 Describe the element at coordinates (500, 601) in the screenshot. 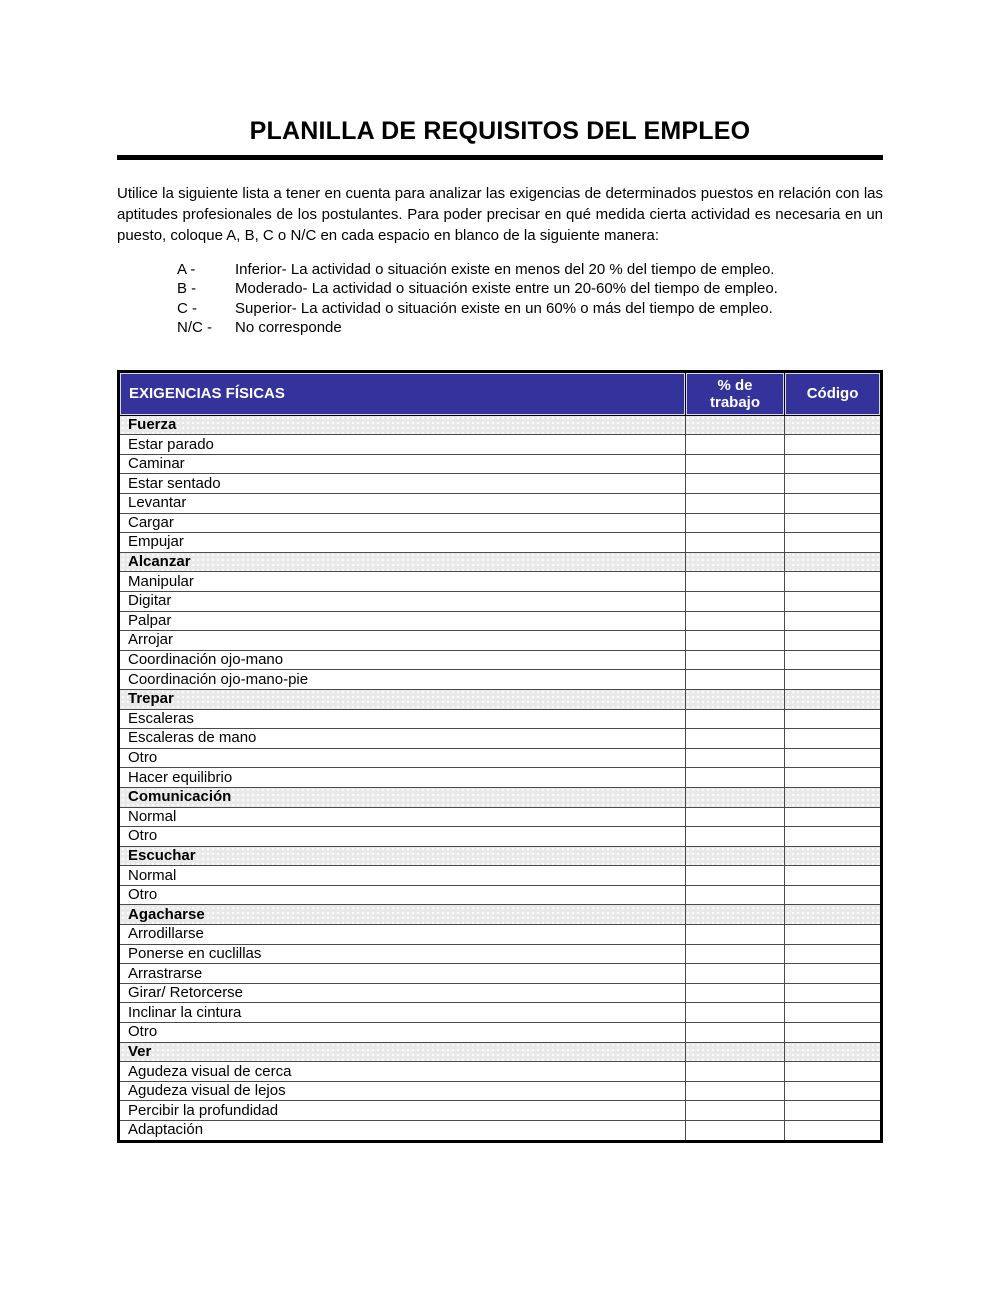

I see `table-row: Digitar` at that location.